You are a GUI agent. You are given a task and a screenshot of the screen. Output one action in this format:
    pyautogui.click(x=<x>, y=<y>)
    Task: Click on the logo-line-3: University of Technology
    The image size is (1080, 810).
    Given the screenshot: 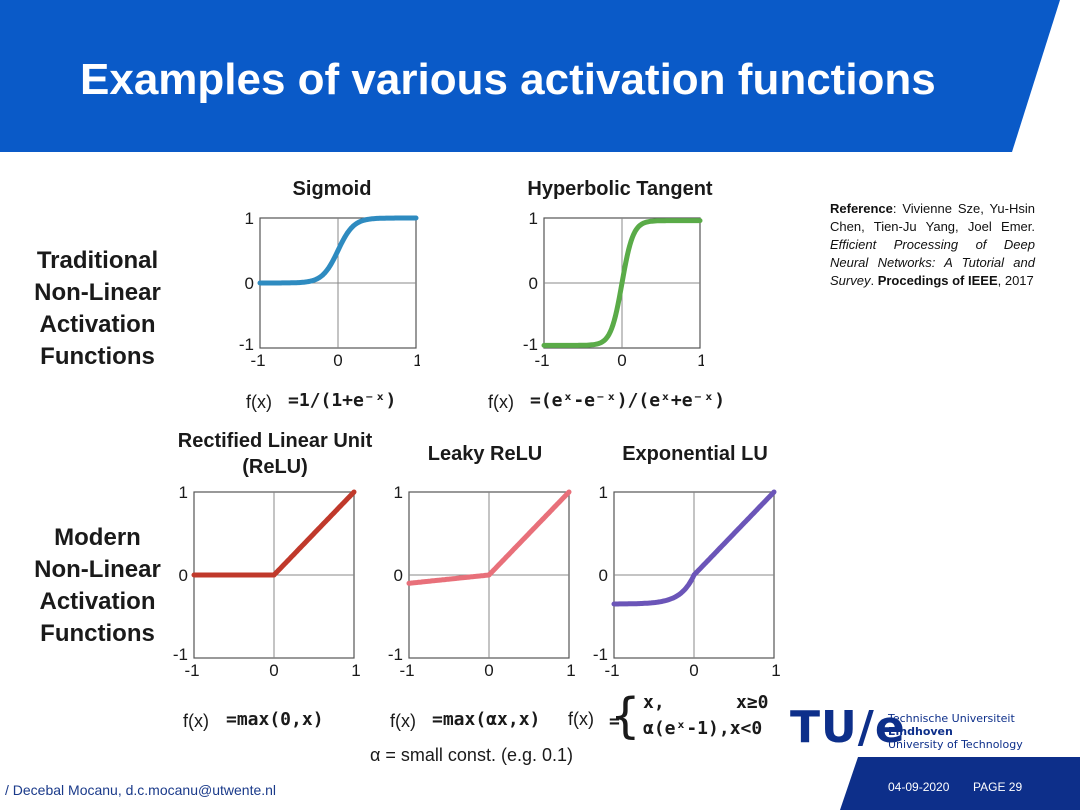 What is the action you would take?
    pyautogui.click(x=955, y=744)
    